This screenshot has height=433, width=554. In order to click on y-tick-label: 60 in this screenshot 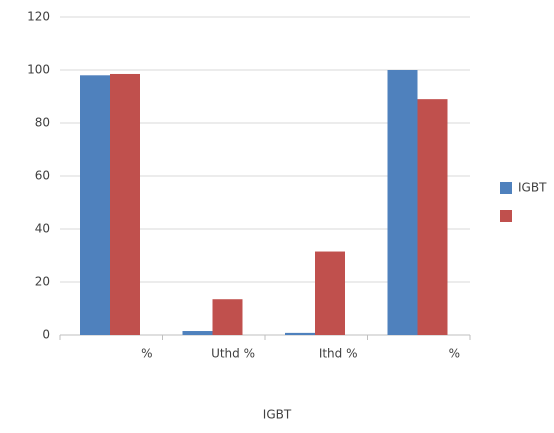, I will do `click(42, 176)`.